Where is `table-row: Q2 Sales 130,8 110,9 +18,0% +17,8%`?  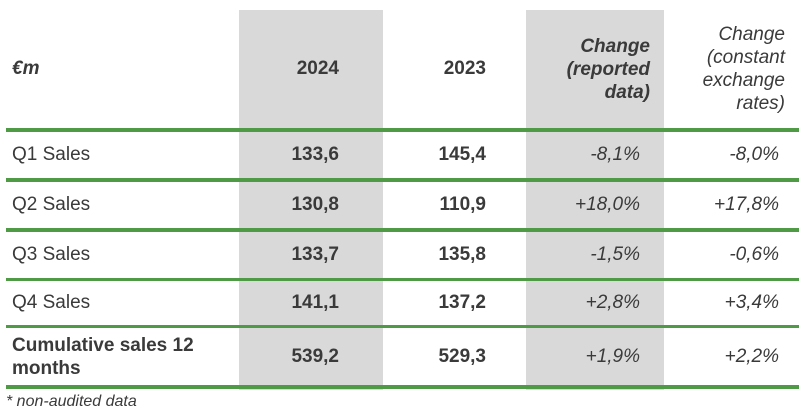
table-row: Q2 Sales 130,8 110,9 +18,0% +17,8% is located at coordinates (395, 204).